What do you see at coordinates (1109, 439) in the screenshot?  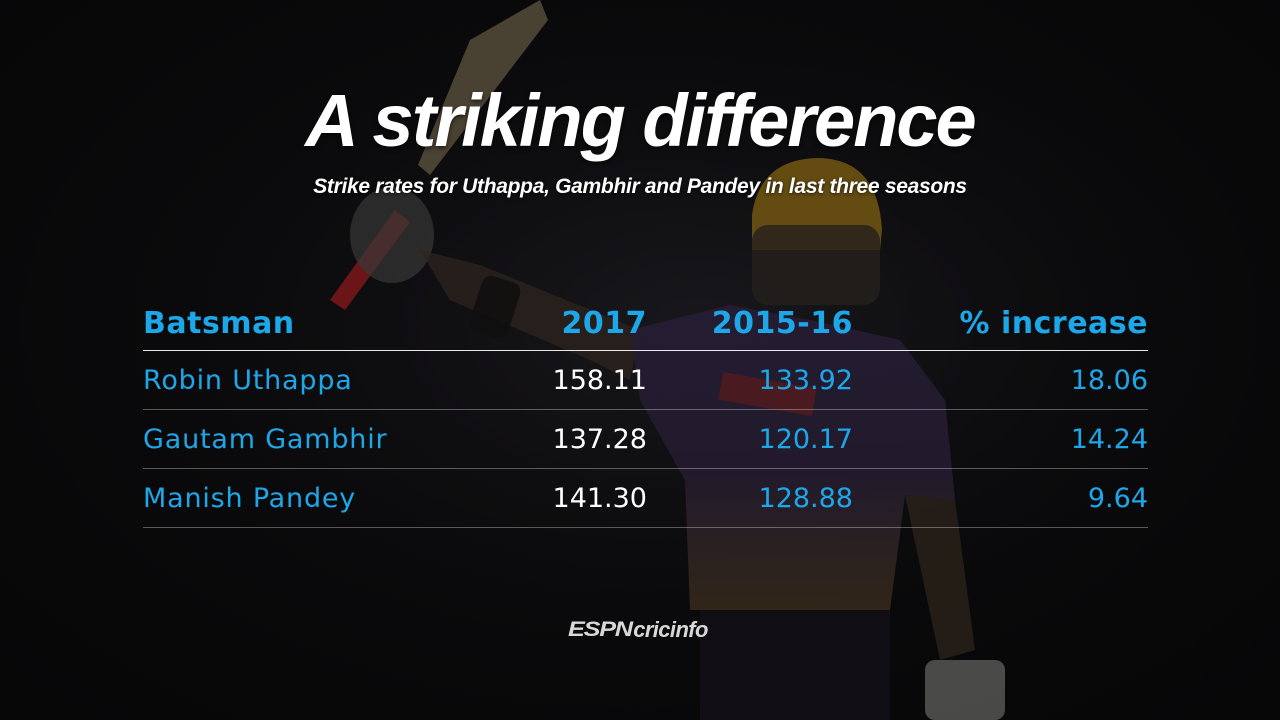 I see `percent-increase: 14.24` at bounding box center [1109, 439].